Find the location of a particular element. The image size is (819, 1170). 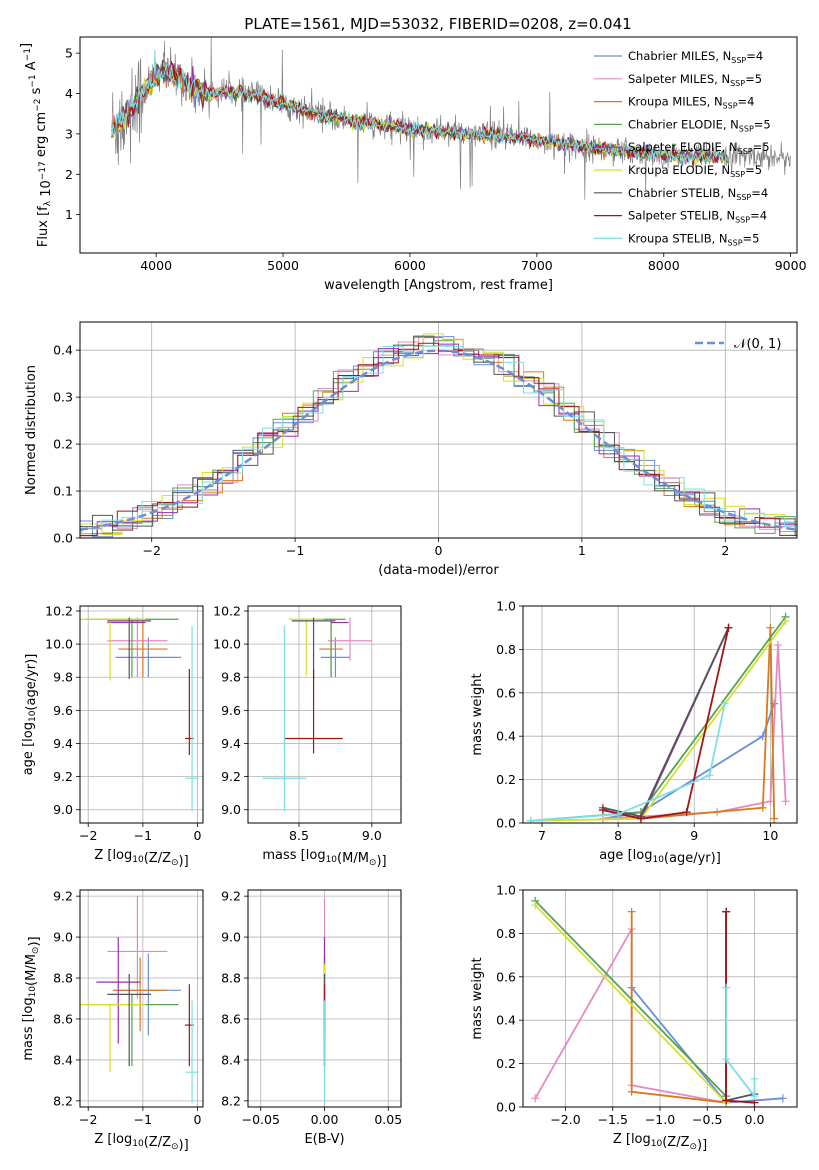

y-tick-label: 0.6 is located at coordinates (506, 692).